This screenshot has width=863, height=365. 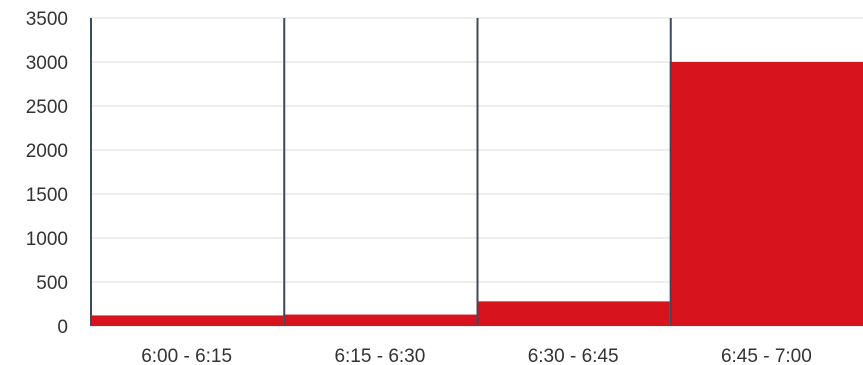 What do you see at coordinates (52, 283) in the screenshot?
I see `y-tick-label: 500` at bounding box center [52, 283].